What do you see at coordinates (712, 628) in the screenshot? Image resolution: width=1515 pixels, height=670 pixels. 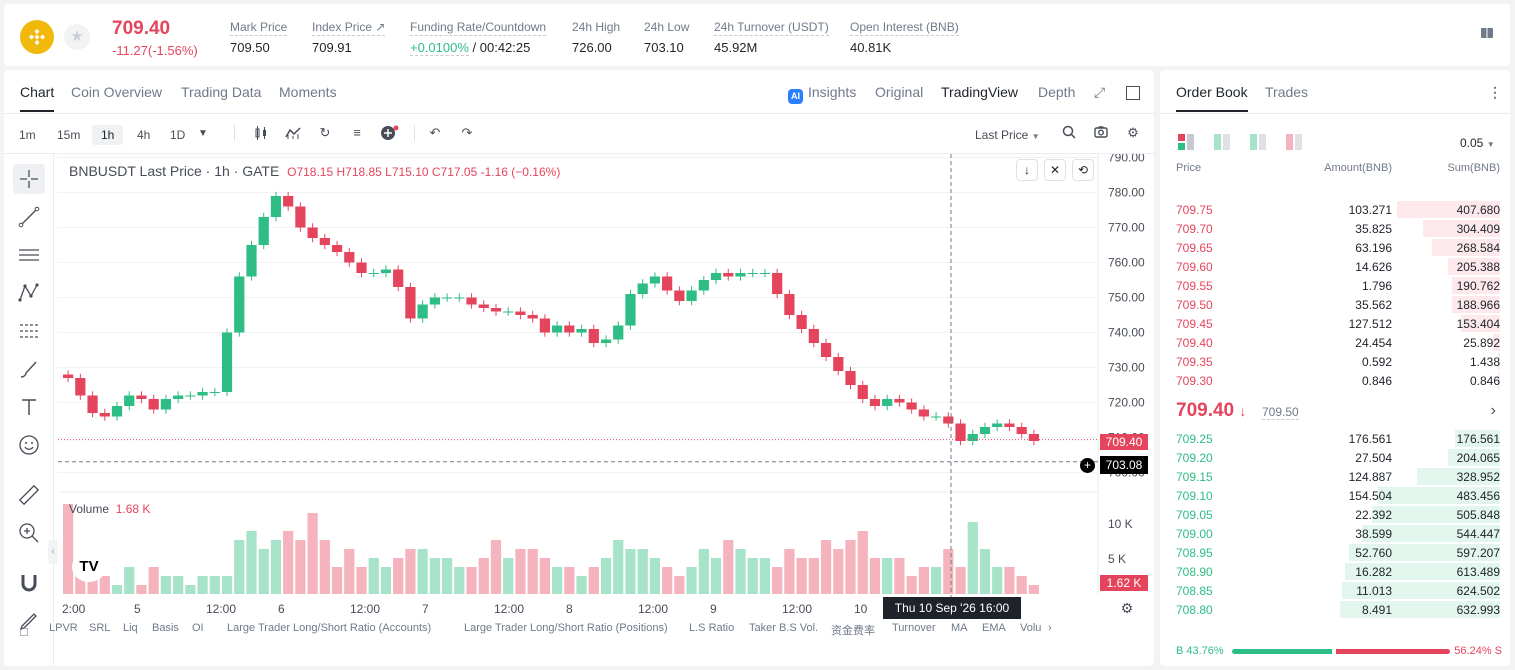 I see `indicator-item: L.S Ratio` at bounding box center [712, 628].